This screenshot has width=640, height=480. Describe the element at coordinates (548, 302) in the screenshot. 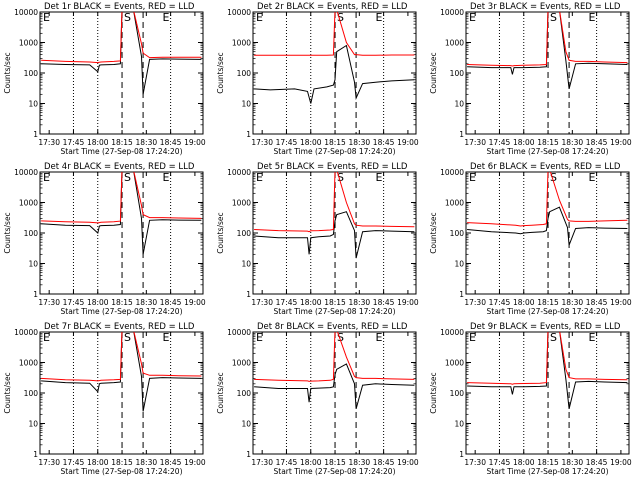

I see `x-tick-label: 18:15` at that location.